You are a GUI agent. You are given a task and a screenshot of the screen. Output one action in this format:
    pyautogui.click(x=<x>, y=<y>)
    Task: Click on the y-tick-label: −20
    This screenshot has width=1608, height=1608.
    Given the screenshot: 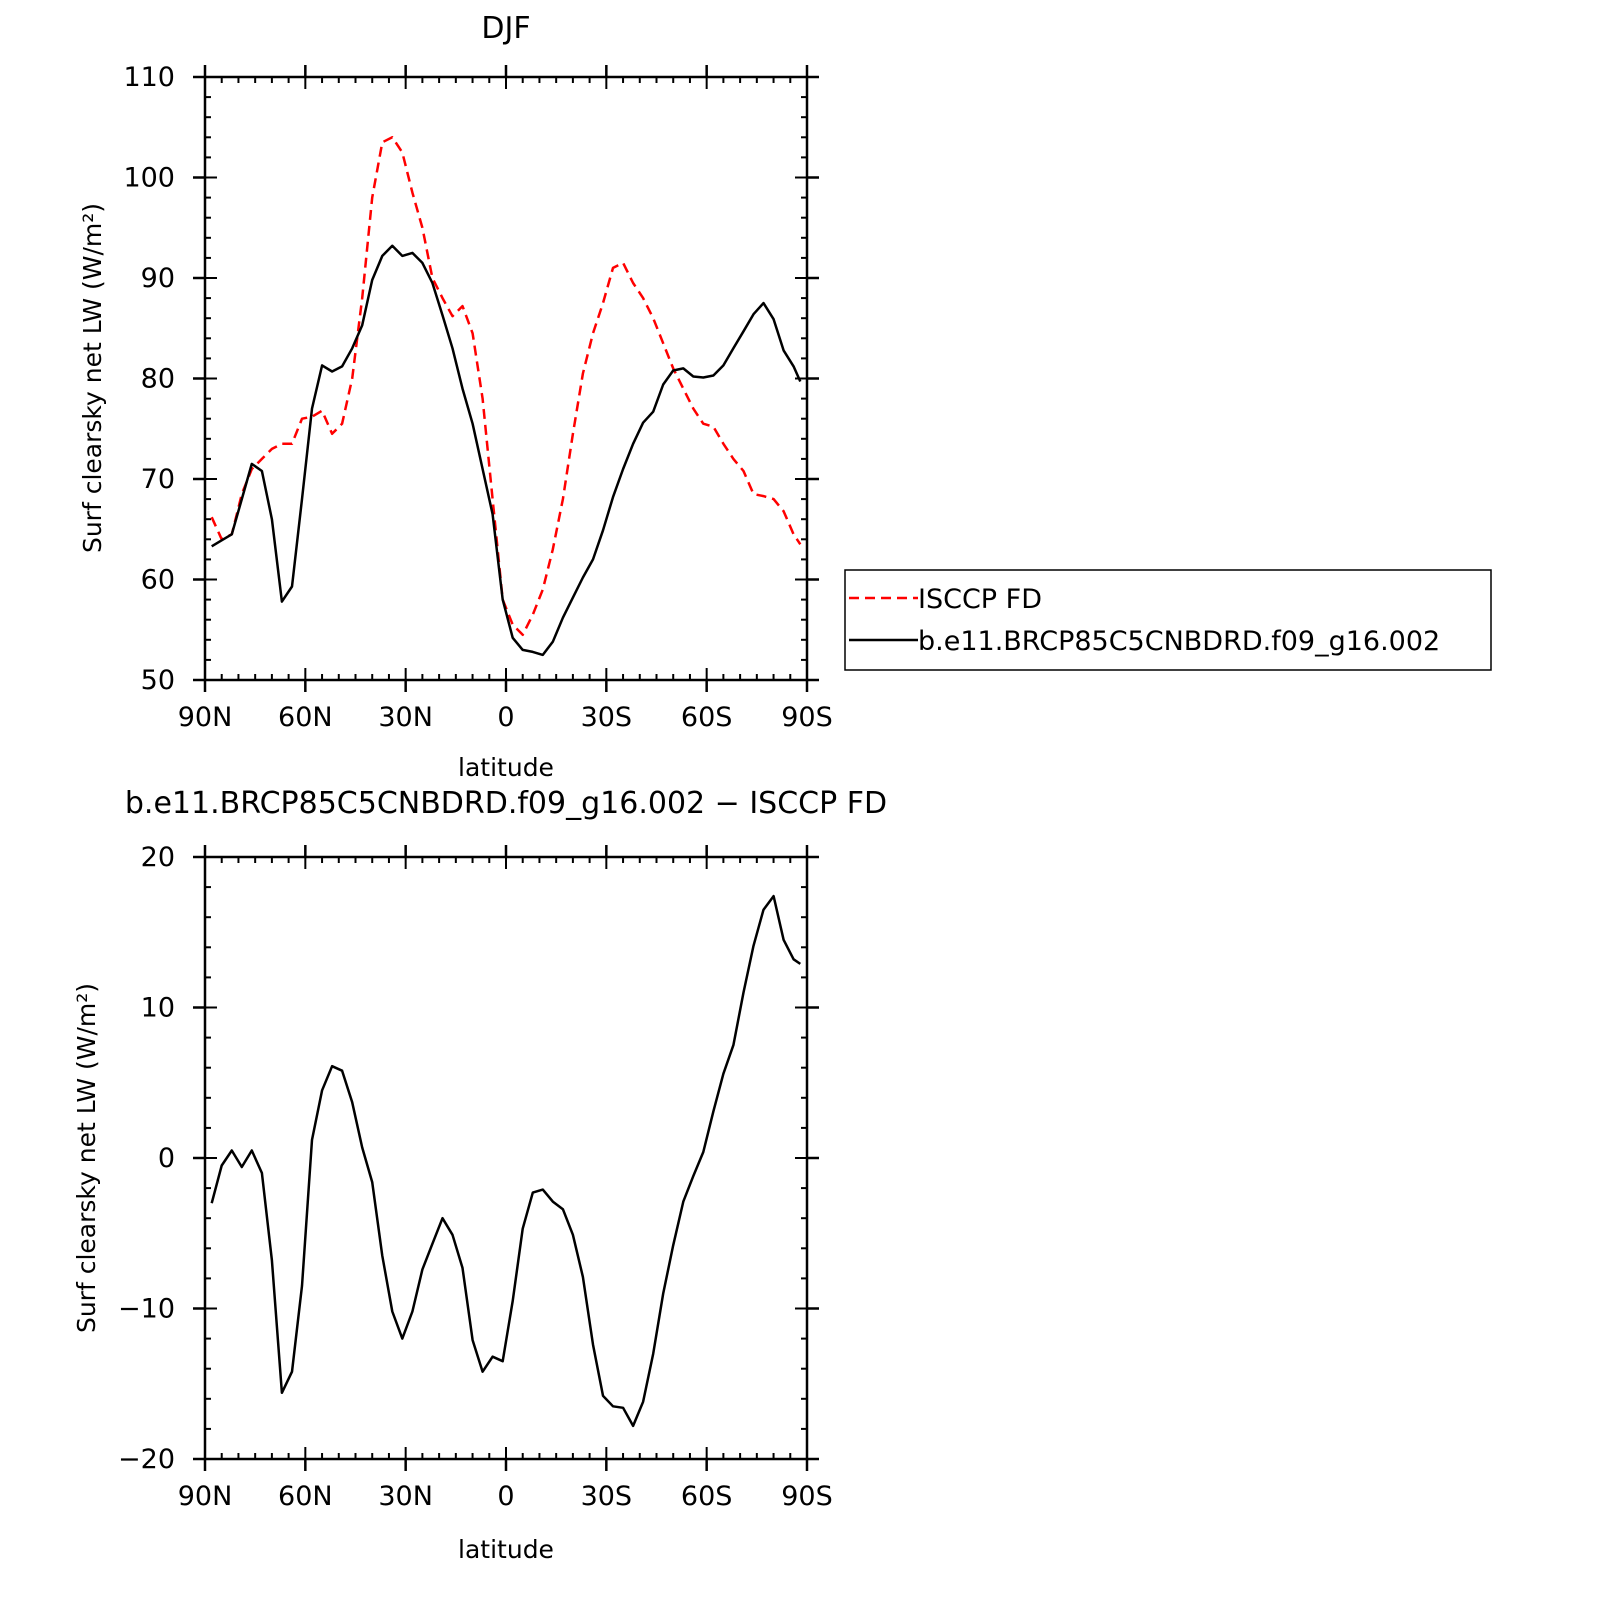 What is the action you would take?
    pyautogui.click(x=146, y=1459)
    